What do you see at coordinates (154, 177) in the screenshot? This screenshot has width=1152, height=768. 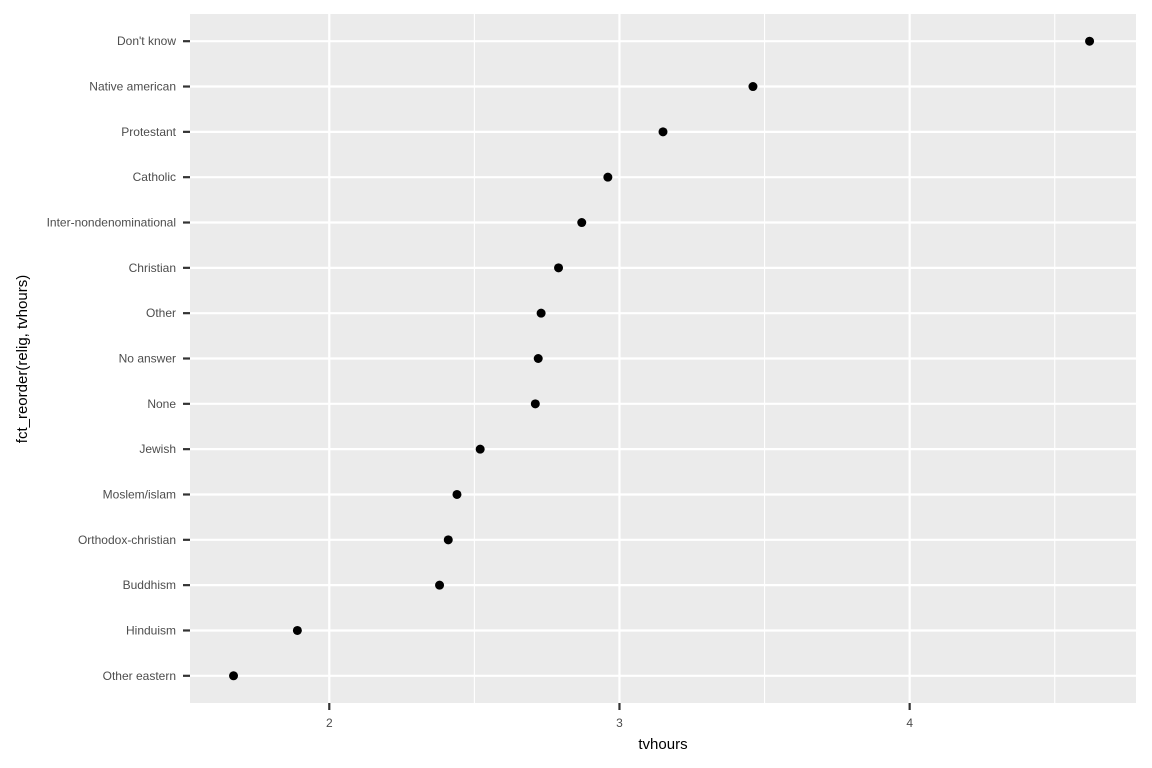 I see `y-tick-label: Catholic` at bounding box center [154, 177].